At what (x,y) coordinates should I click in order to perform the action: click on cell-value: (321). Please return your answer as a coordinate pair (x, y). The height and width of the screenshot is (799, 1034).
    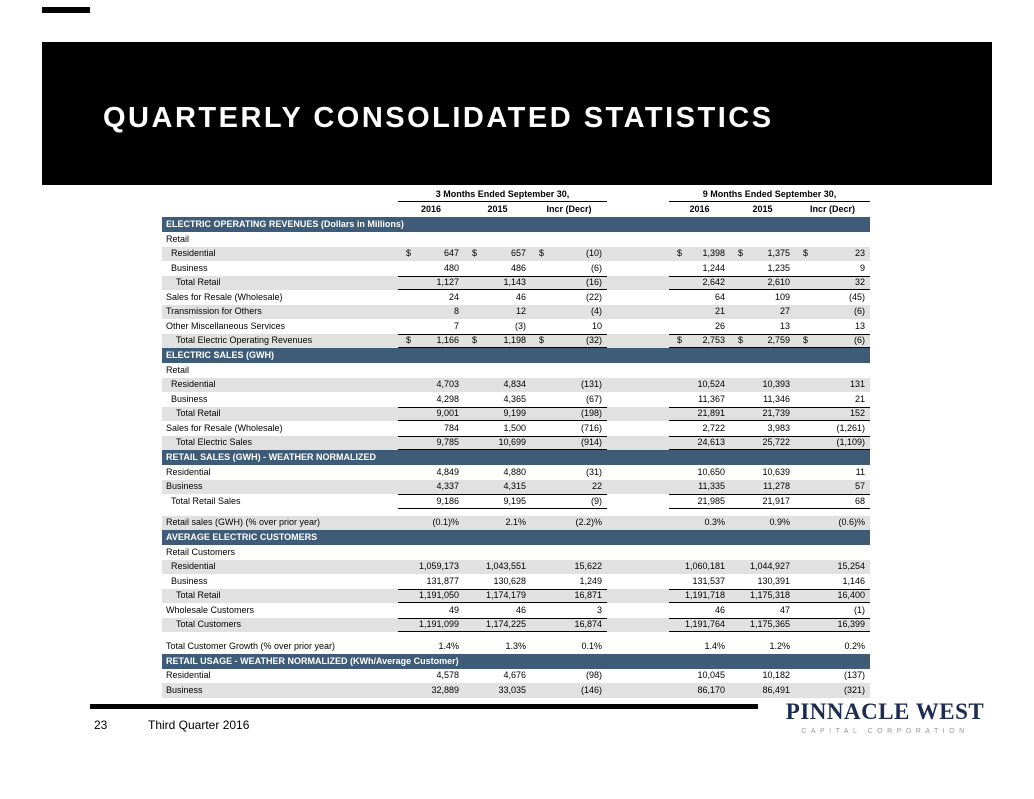
    Looking at the image, I should click on (854, 689).